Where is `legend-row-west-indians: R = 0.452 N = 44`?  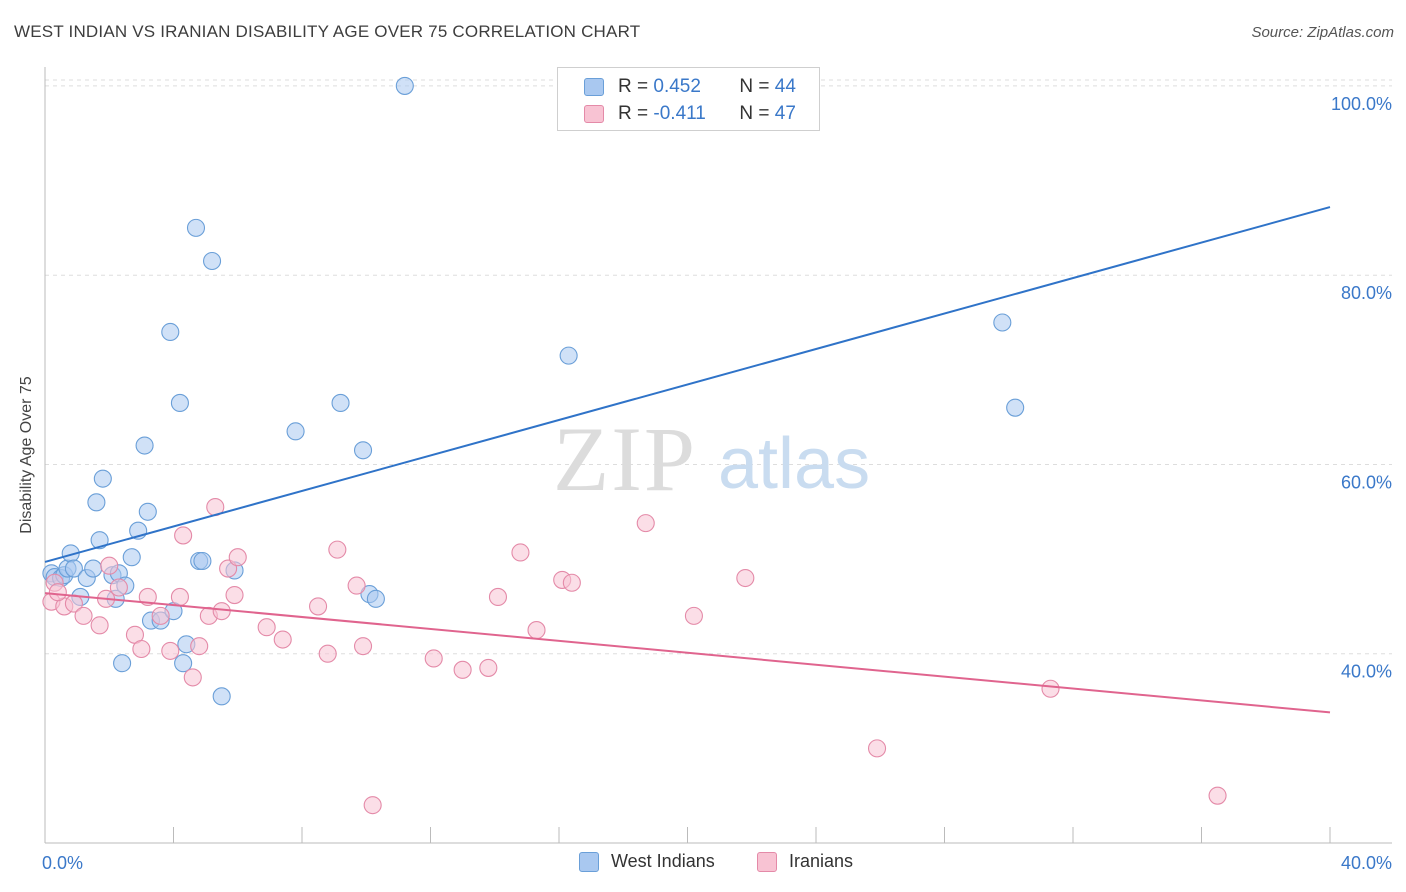
legend-row-west-indians: R = 0.452 N = 44 is located at coordinates (690, 87).